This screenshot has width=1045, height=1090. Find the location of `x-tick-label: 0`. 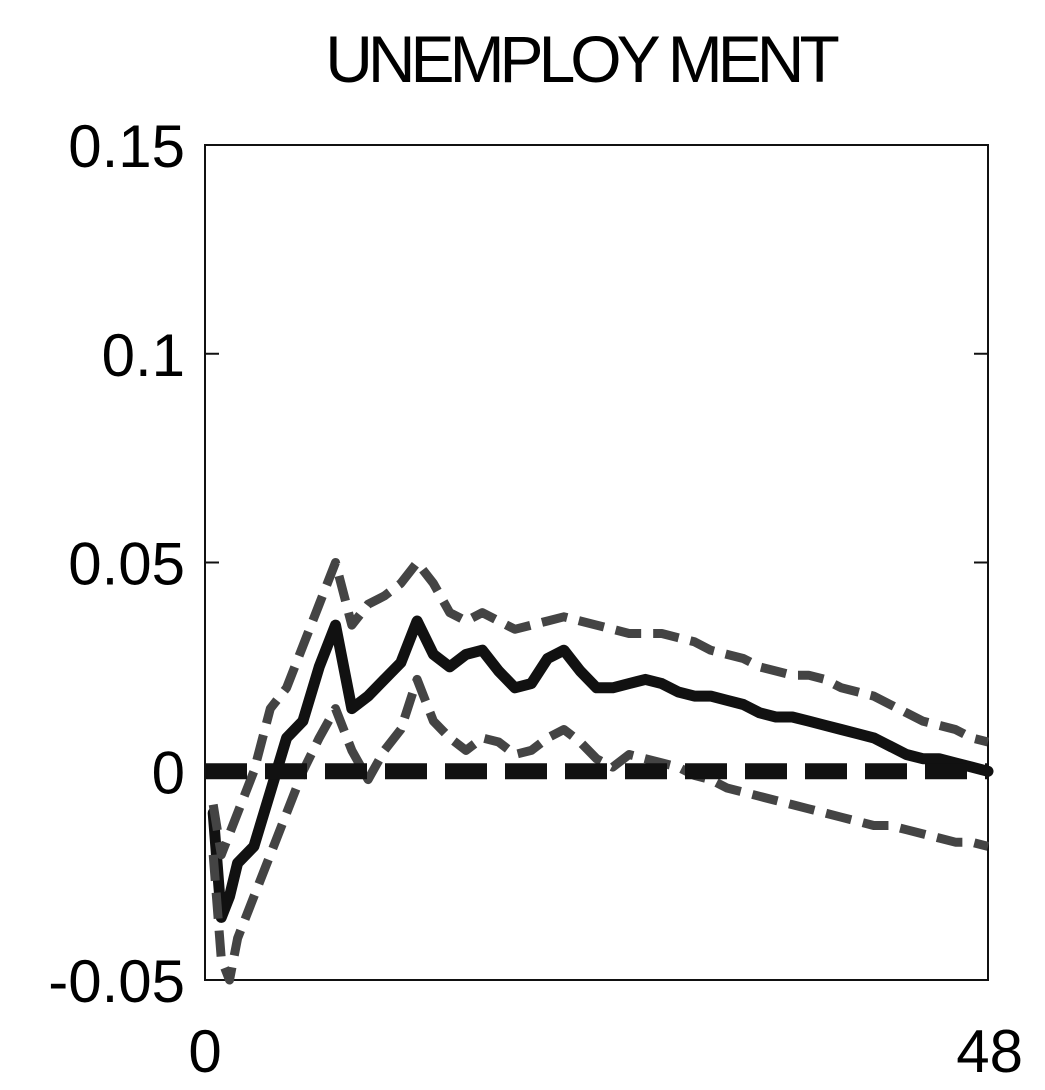

x-tick-label: 0 is located at coordinates (204, 1051).